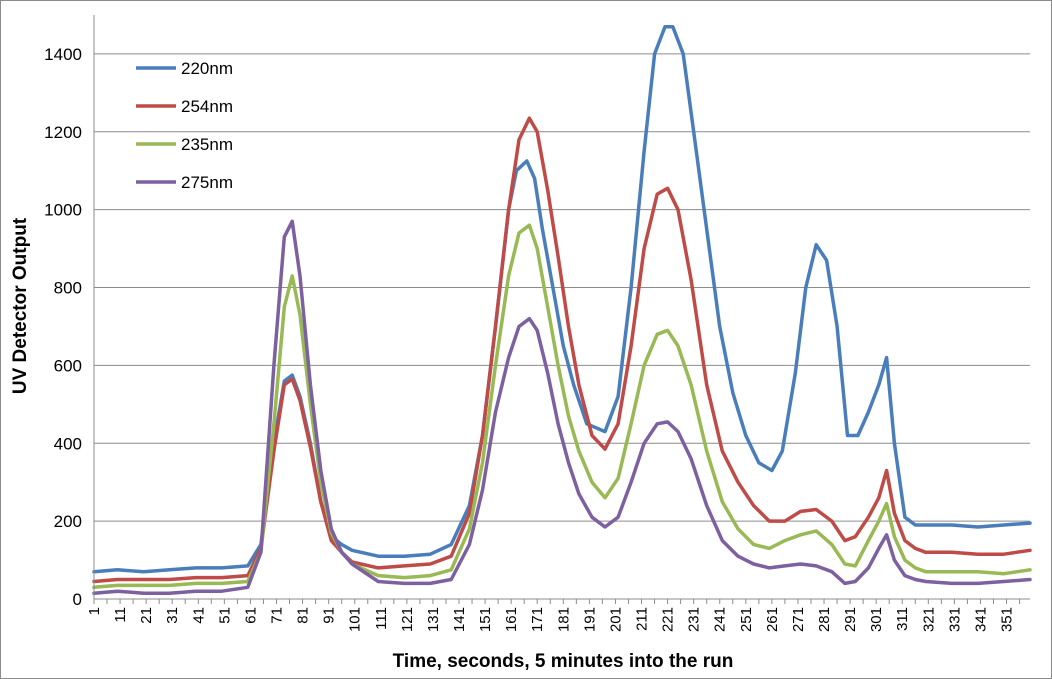 The image size is (1052, 679). Describe the element at coordinates (642, 619) in the screenshot. I see `x-tick-label: 211` at that location.